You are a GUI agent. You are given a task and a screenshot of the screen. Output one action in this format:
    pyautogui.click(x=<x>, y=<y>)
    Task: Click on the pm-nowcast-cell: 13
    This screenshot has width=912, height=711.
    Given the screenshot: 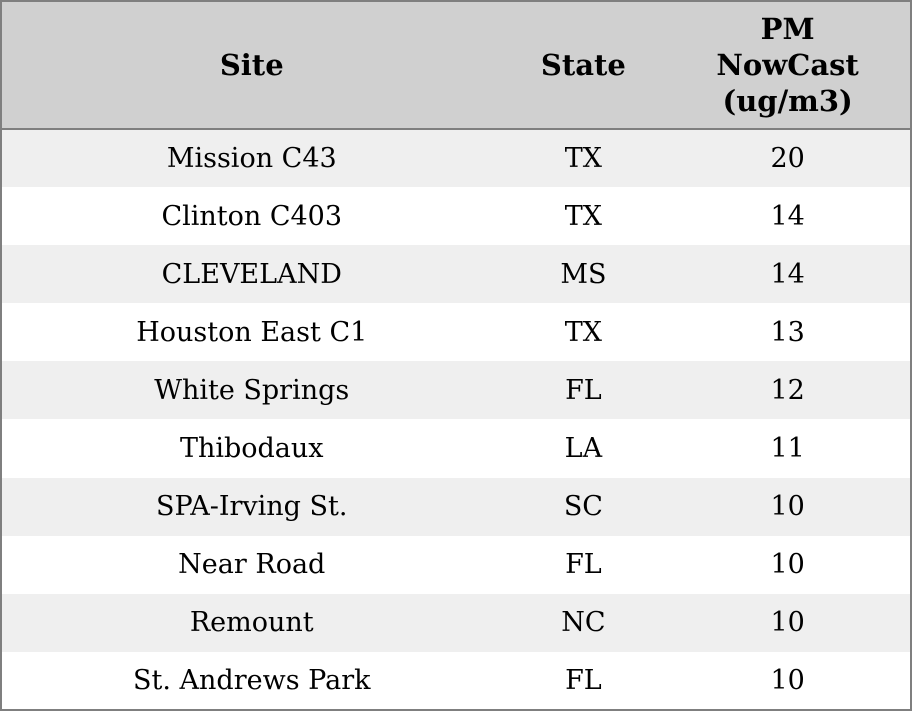 What is the action you would take?
    pyautogui.click(x=787, y=332)
    